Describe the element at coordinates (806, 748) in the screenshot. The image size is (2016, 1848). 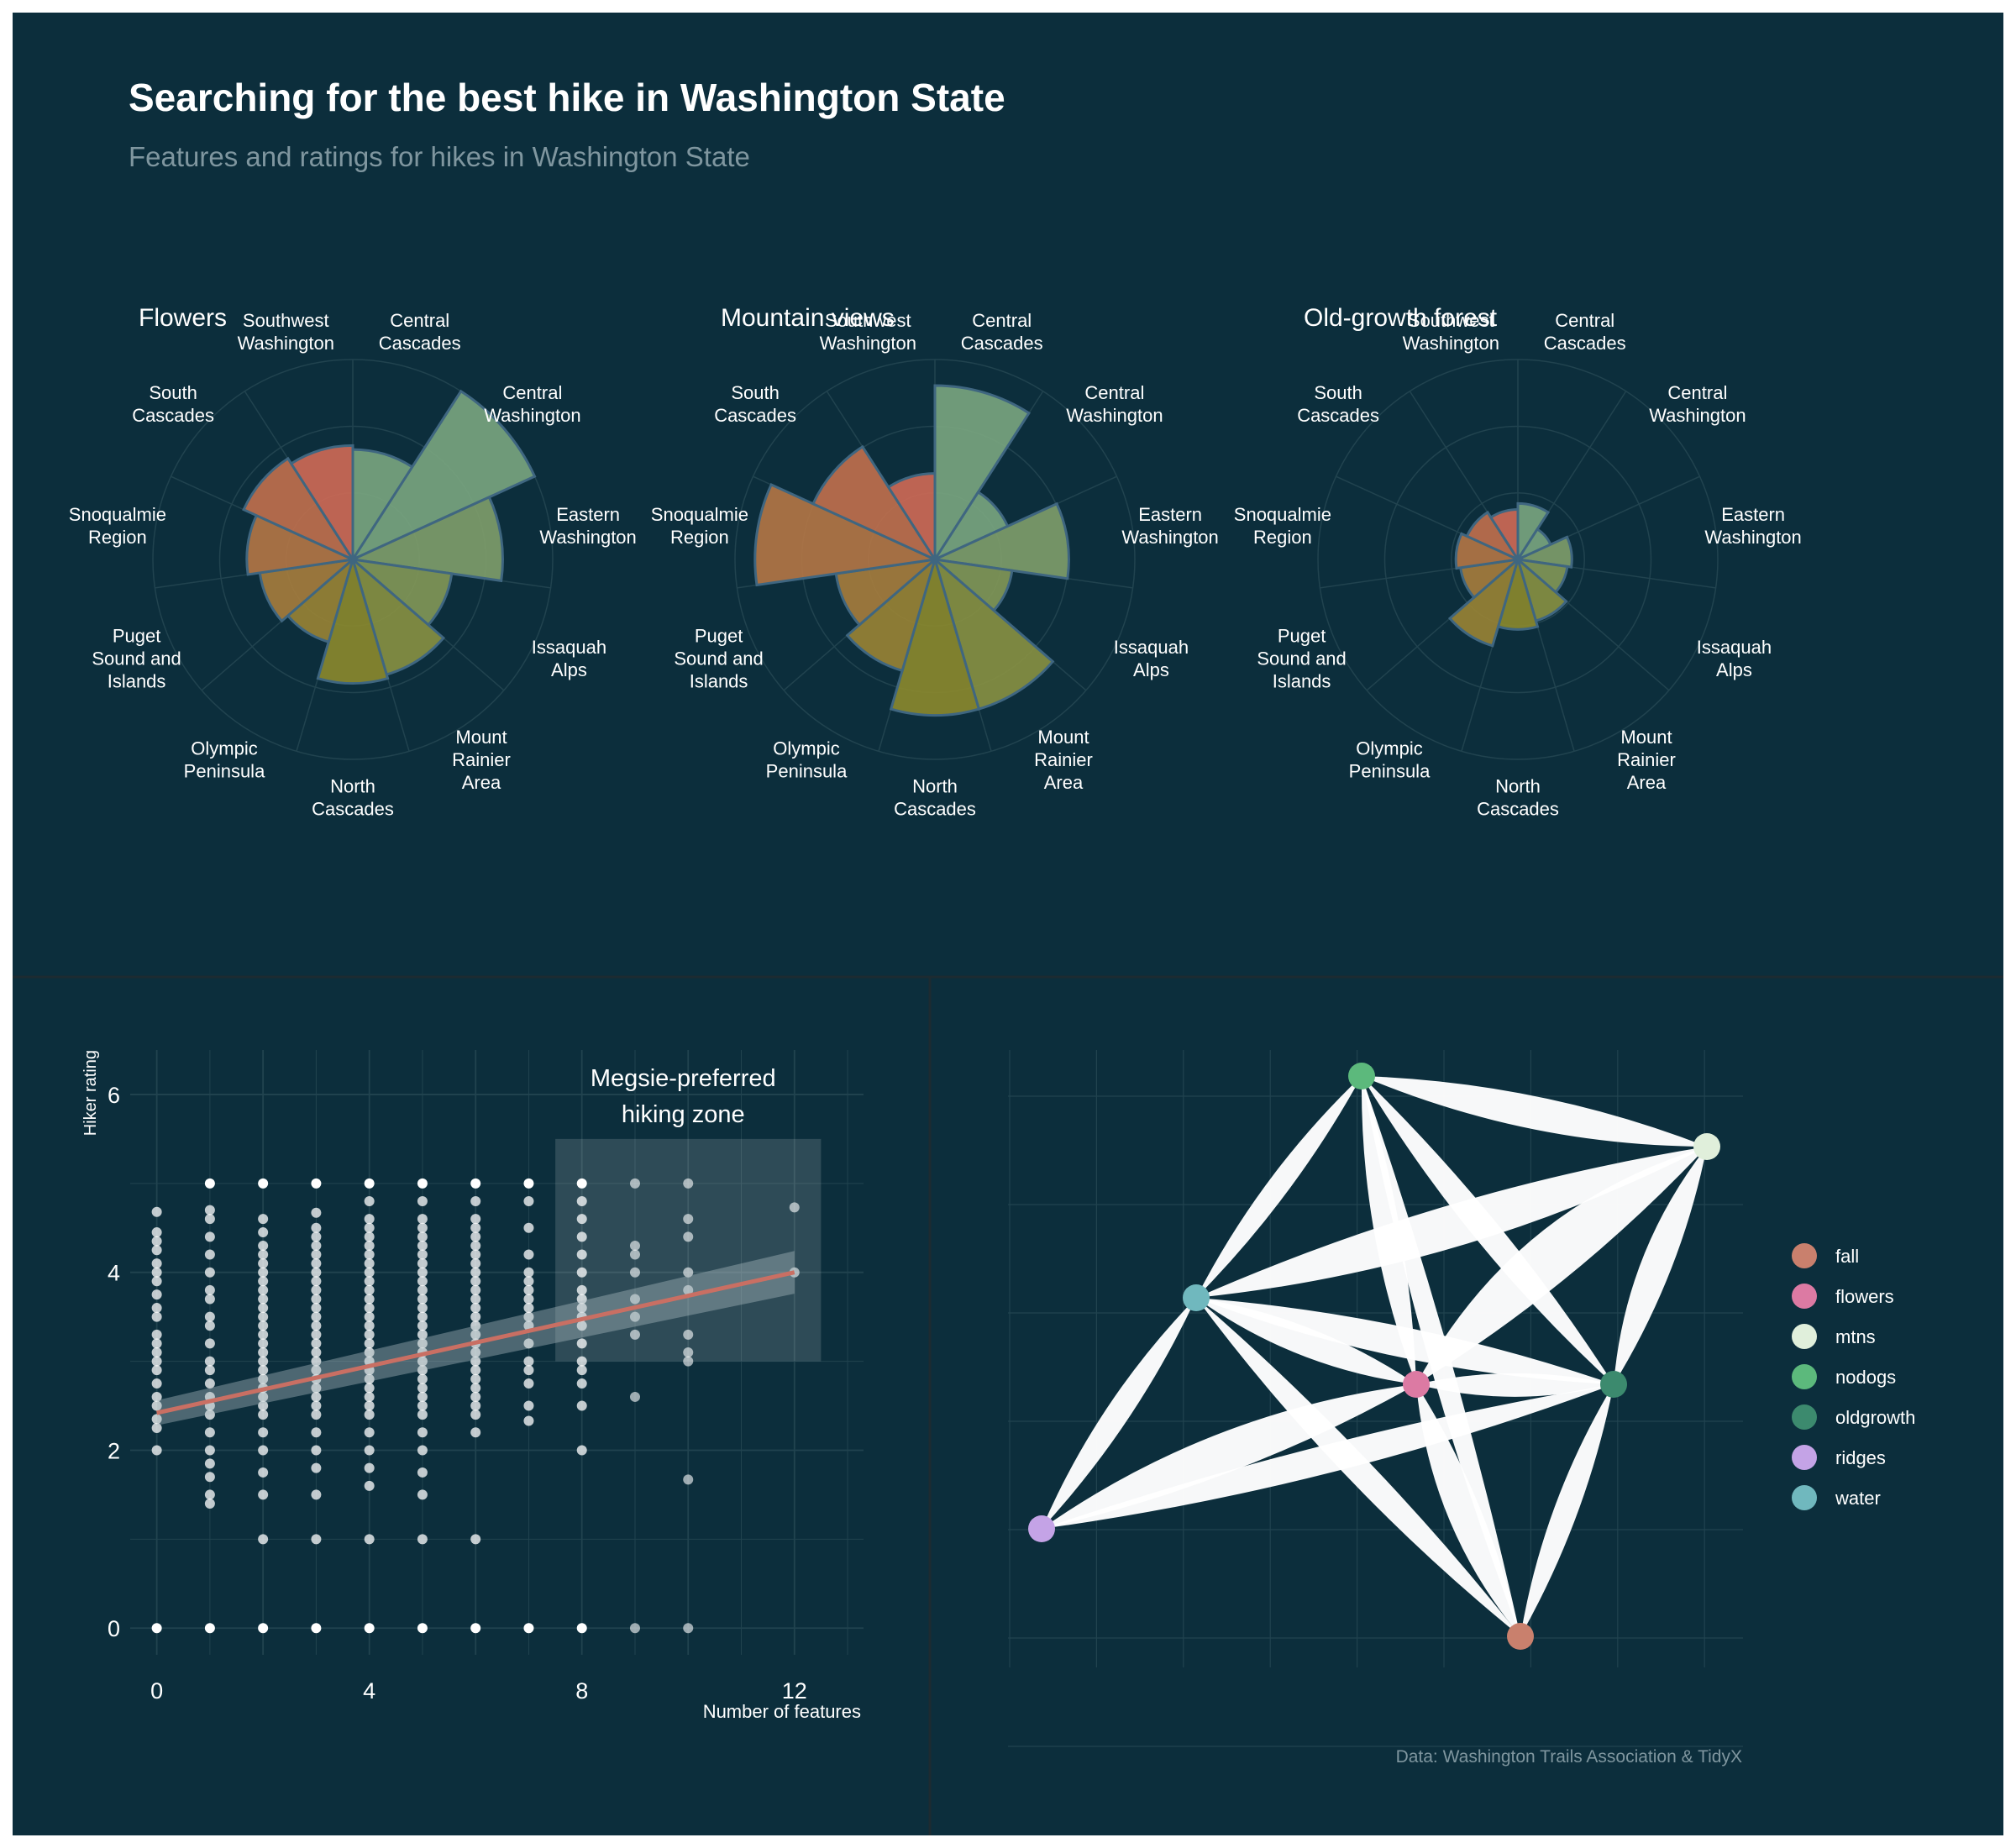
I see `polar-label-line: Olympic` at that location.